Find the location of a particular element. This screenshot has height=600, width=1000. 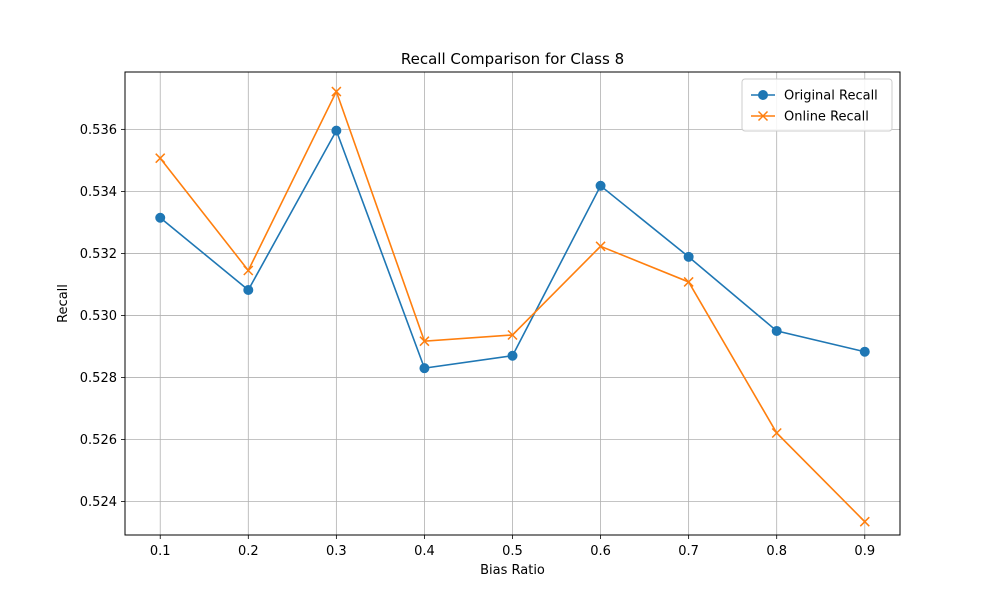

legend-label: Online Recall is located at coordinates (826, 117).